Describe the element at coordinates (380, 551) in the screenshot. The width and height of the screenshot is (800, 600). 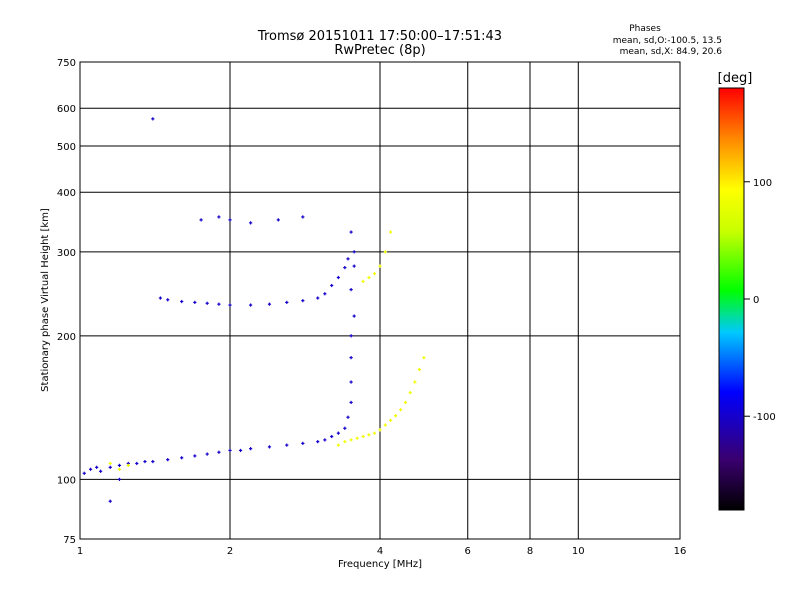
I see `x-tick-label: 4` at that location.